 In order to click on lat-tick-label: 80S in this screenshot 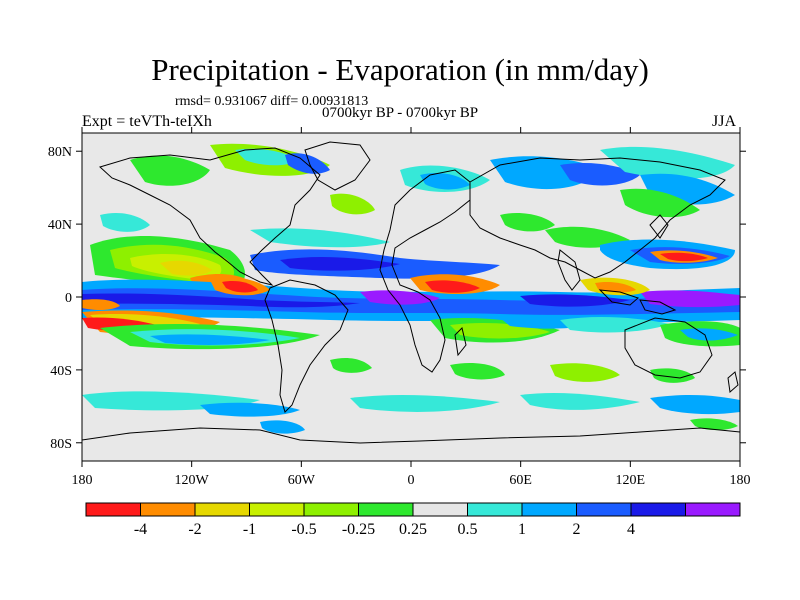, I will do `click(61, 444)`.